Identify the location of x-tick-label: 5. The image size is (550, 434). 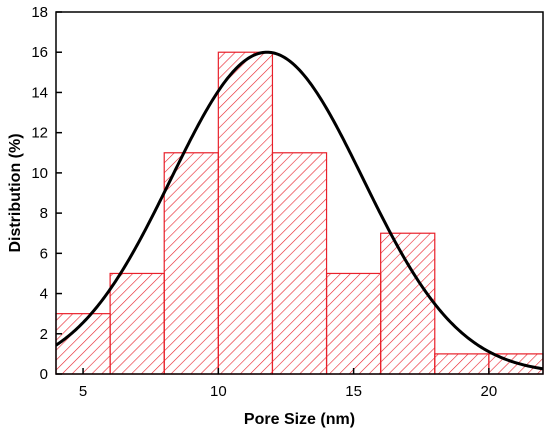
(83, 391).